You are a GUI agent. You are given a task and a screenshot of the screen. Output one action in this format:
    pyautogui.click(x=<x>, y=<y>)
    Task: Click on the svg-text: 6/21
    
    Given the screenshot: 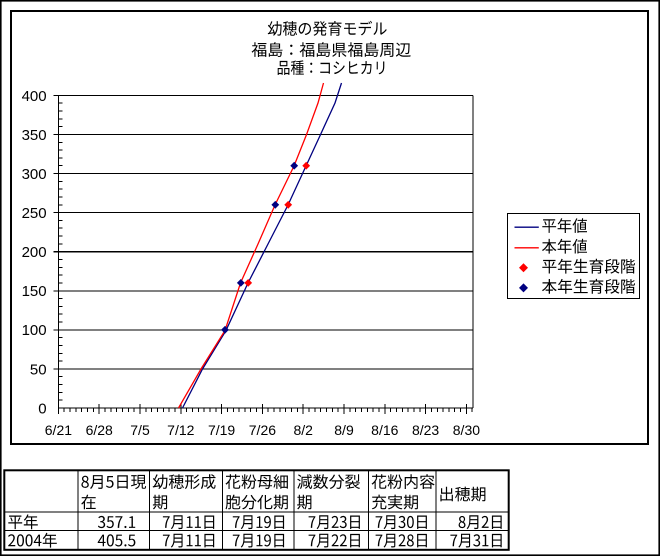 What is the action you would take?
    pyautogui.click(x=58, y=430)
    